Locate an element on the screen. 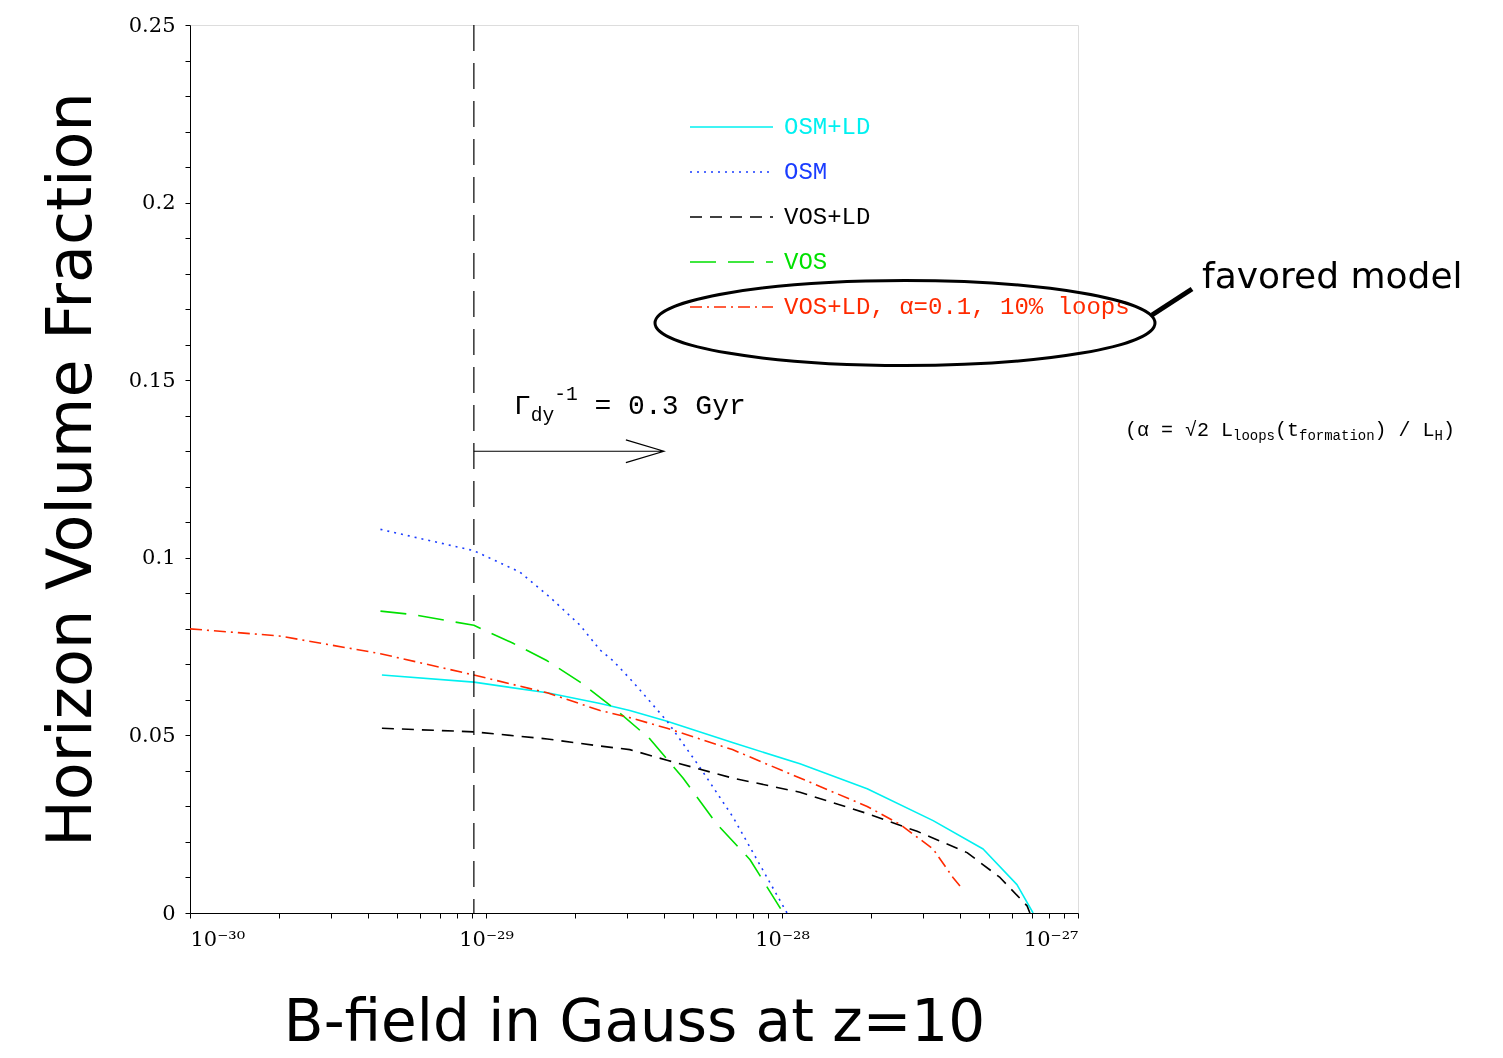  legend-label: OSM+LD is located at coordinates (827, 127).